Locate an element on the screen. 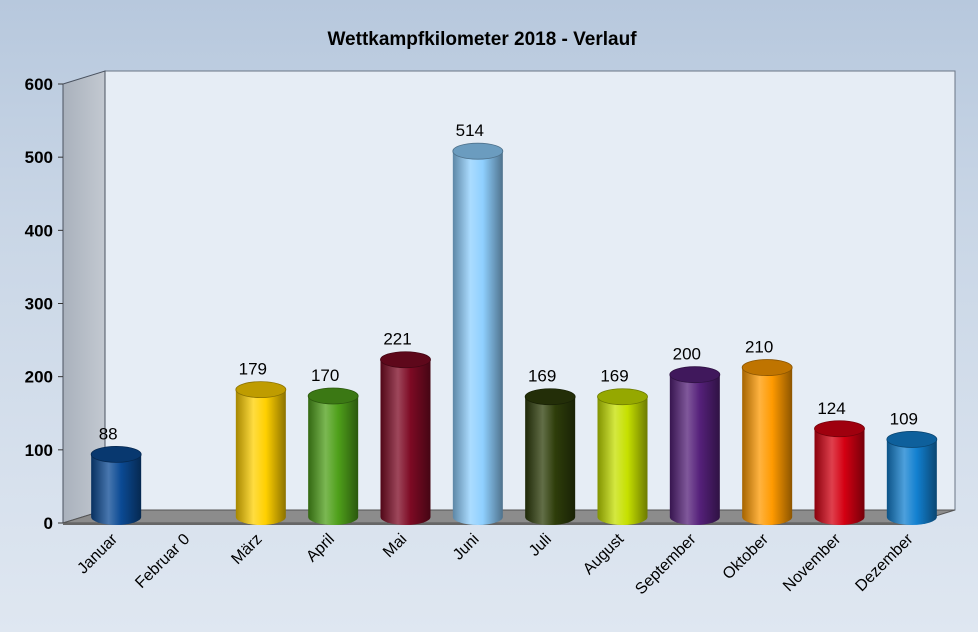 Image resolution: width=978 pixels, height=632 pixels. y-tick-label: 600 is located at coordinates (39, 84).